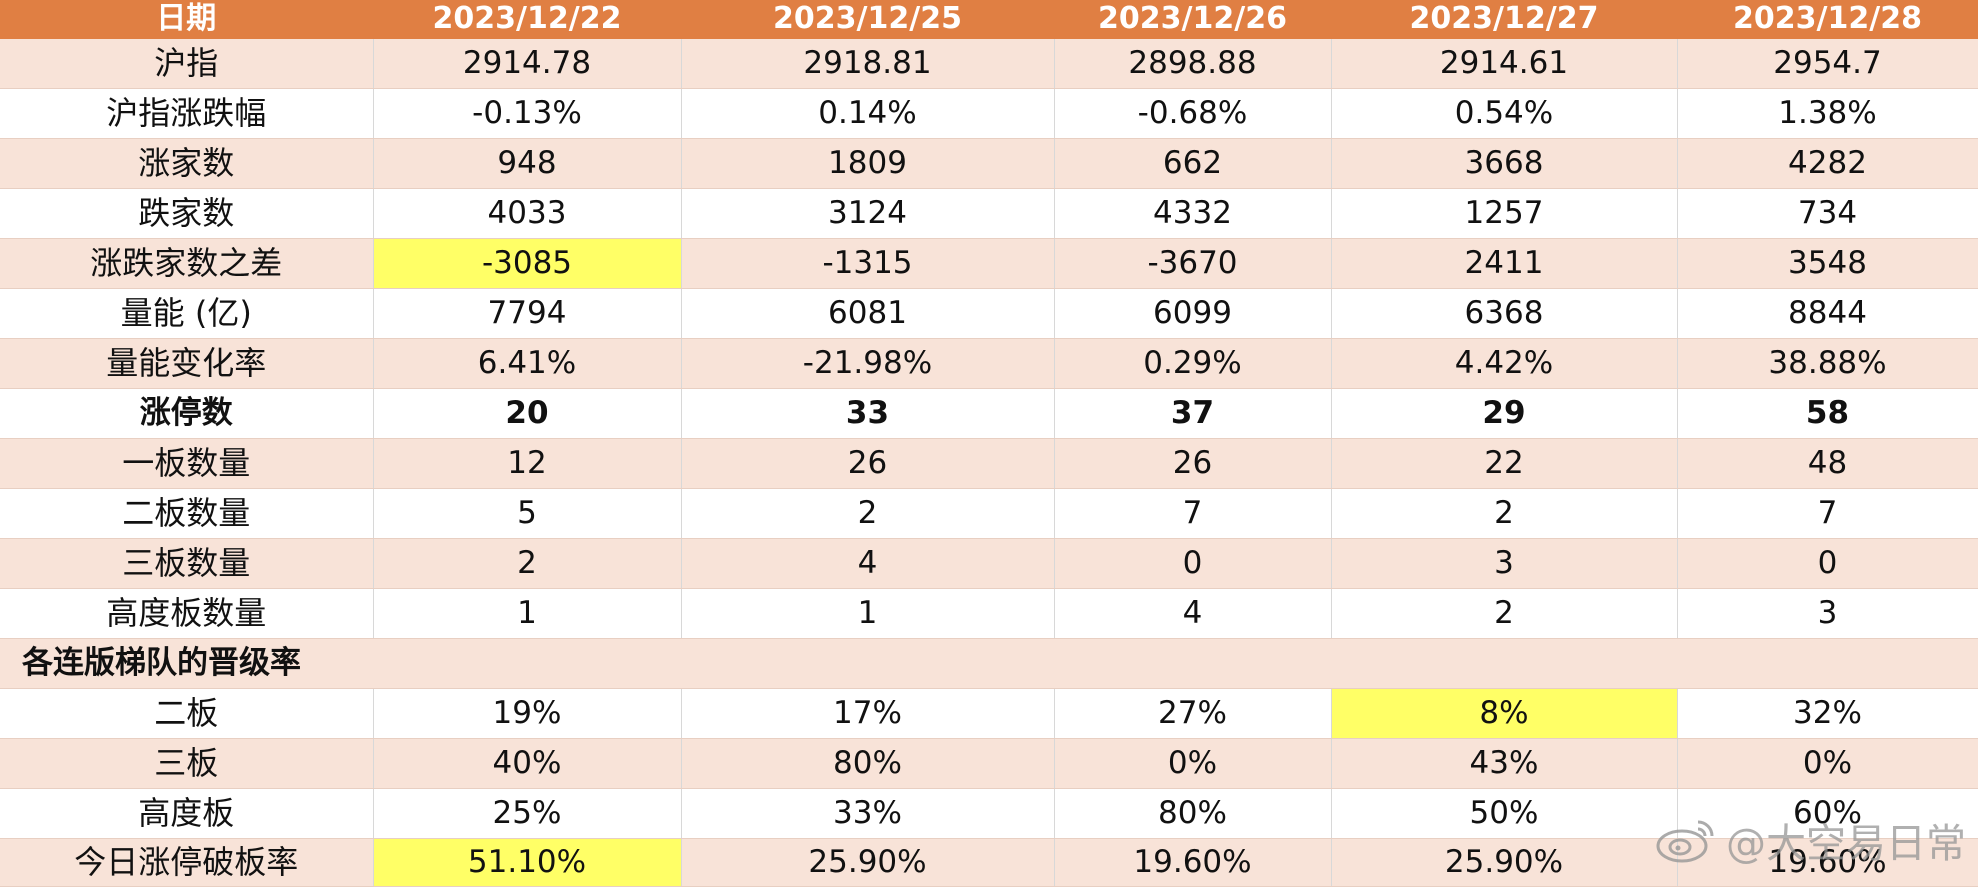 The height and width of the screenshot is (887, 1978). Describe the element at coordinates (187, 413) in the screenshot. I see `row-label: 涨停数` at that location.